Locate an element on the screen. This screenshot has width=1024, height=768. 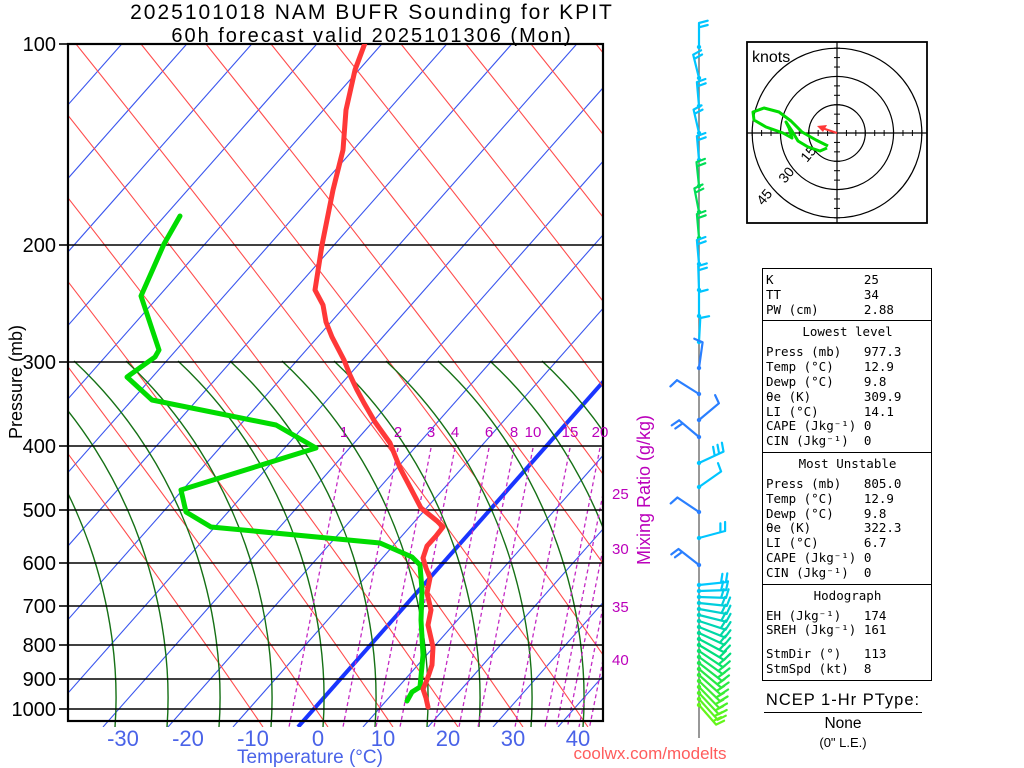
mixing-ratio-label: 30 is located at coordinates (620, 549).